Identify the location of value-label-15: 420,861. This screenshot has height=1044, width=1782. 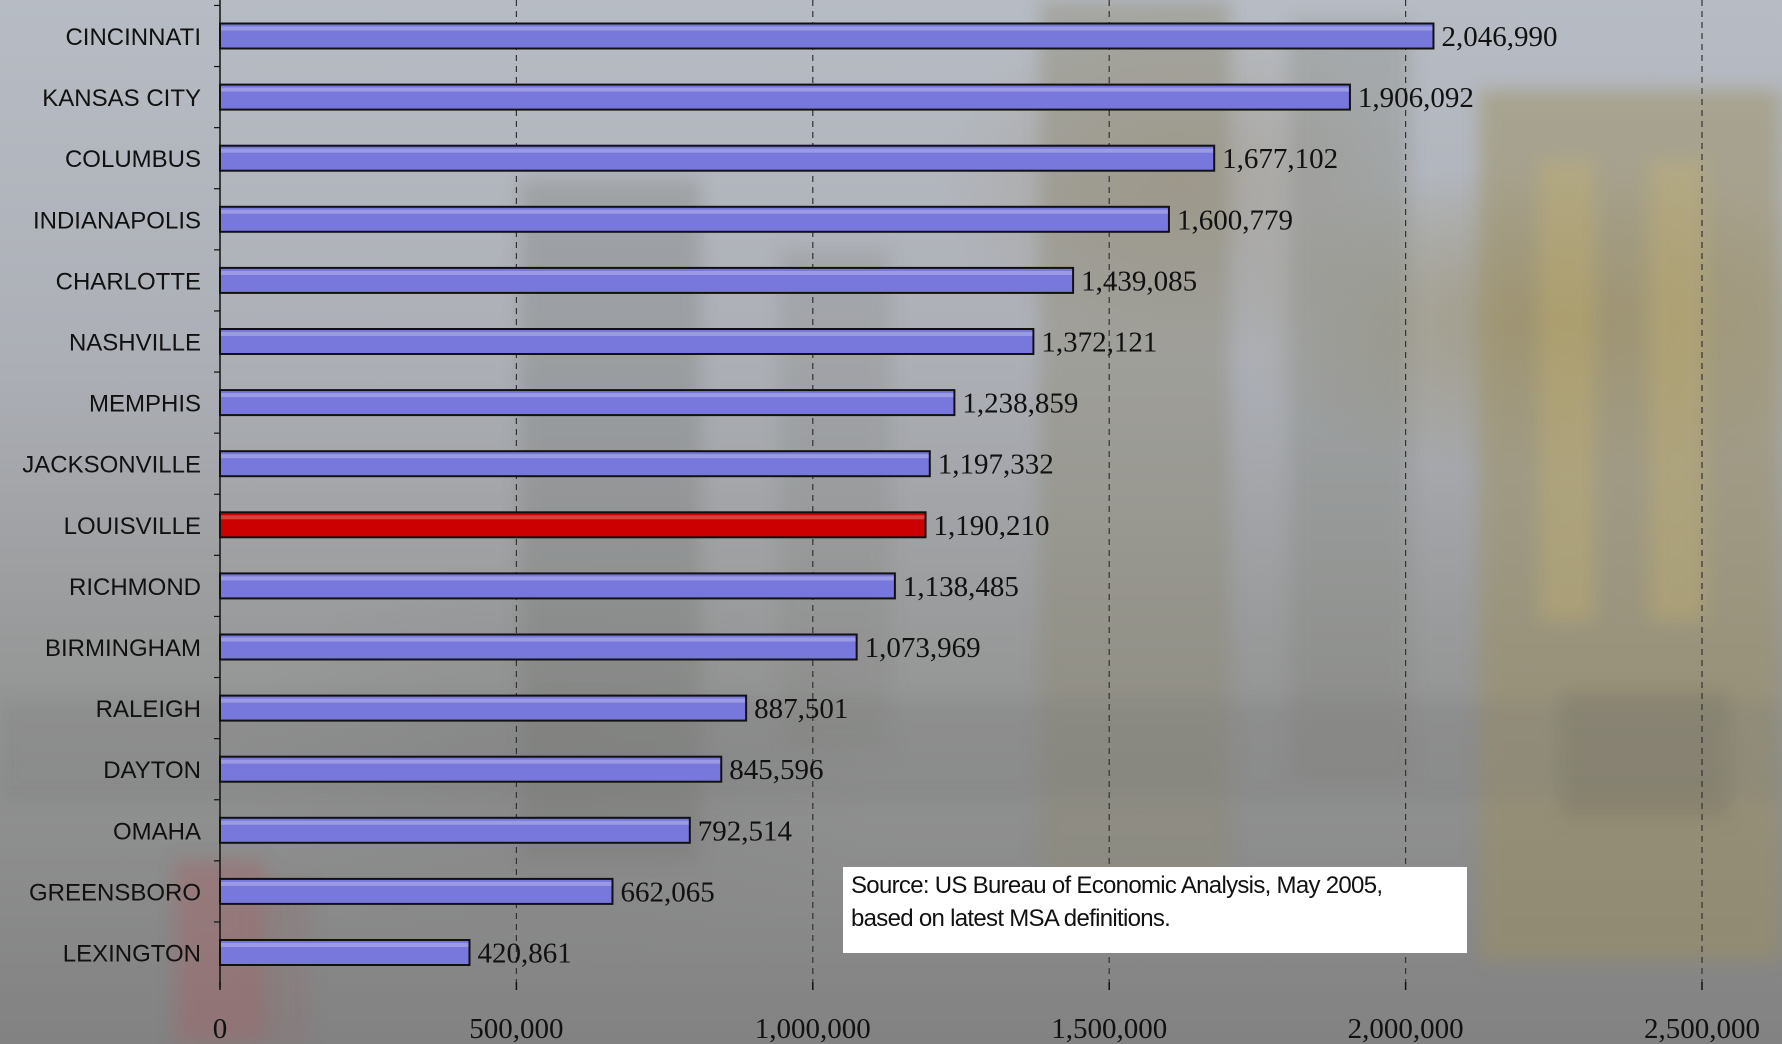
(524, 954).